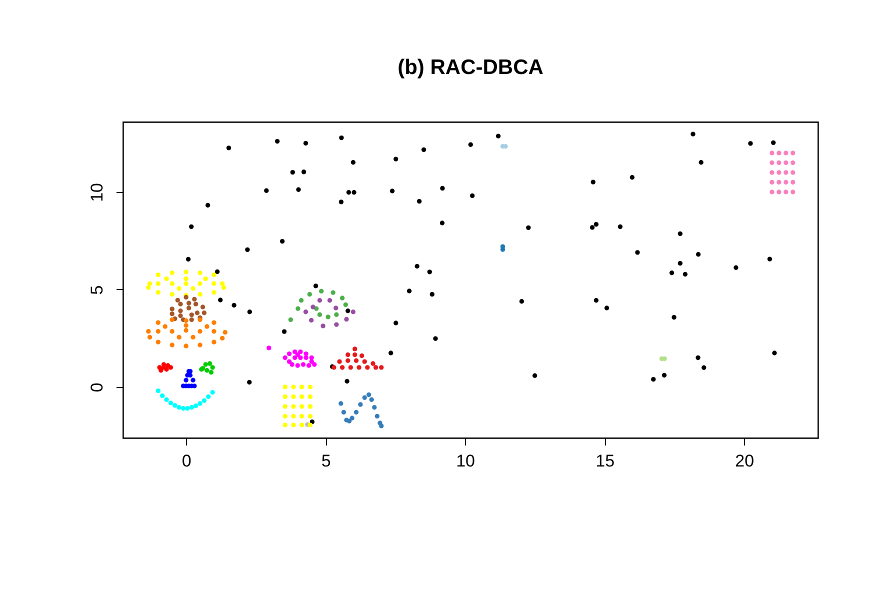  I want to click on x-tick-label: 20, so click(744, 461).